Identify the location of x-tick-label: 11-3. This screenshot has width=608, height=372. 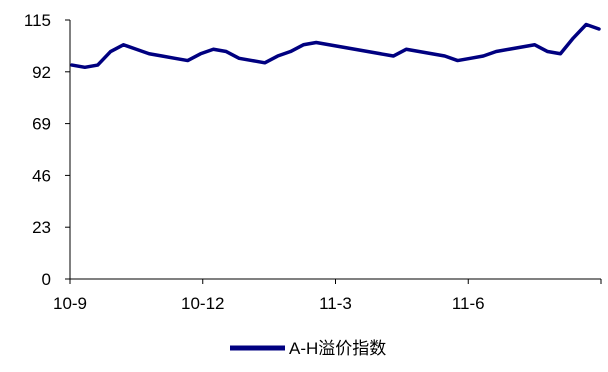
(335, 303).